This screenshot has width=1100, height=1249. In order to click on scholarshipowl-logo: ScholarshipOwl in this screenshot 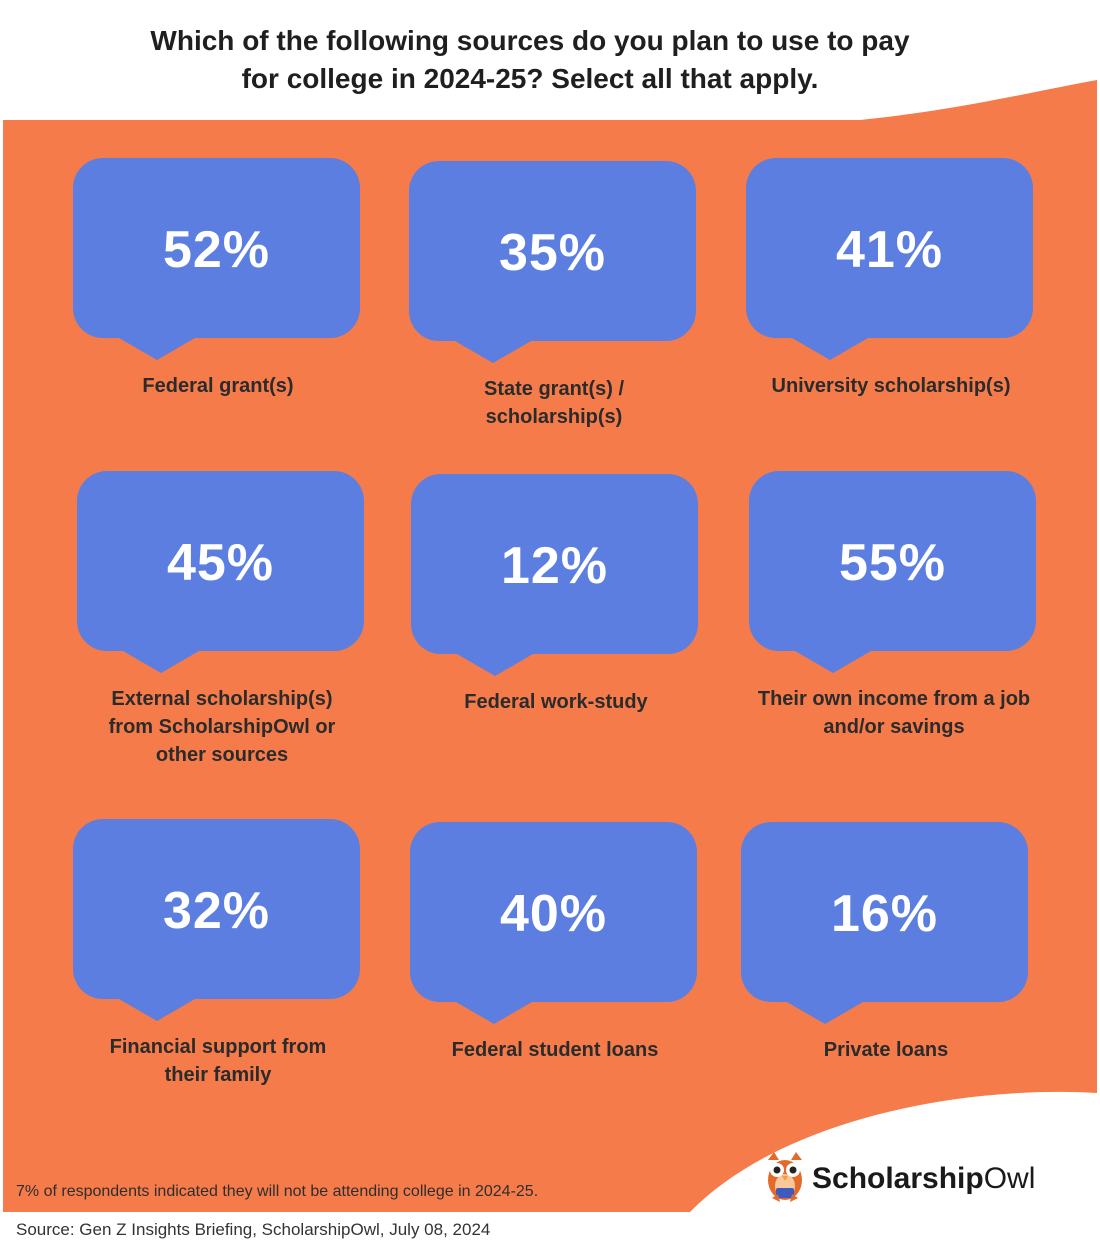, I will do `click(920, 1178)`.